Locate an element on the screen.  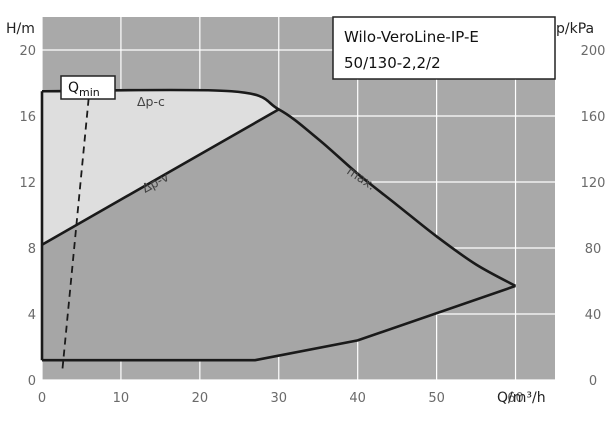
x-tick-label: 60 is located at coordinates (515, 398).